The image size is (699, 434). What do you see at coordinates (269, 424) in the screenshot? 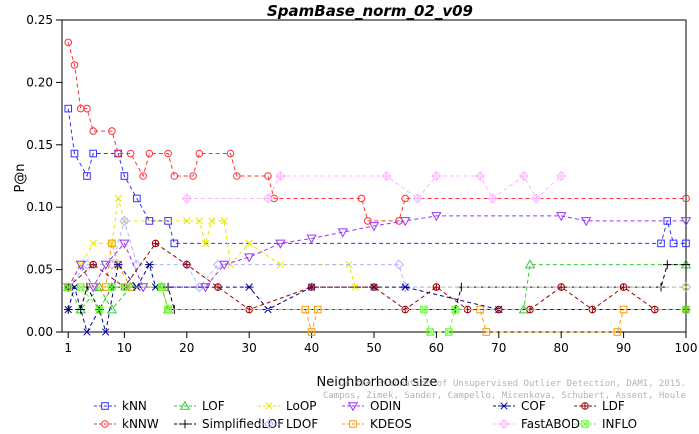
I see `legend-marker-ldof` at bounding box center [269, 424].